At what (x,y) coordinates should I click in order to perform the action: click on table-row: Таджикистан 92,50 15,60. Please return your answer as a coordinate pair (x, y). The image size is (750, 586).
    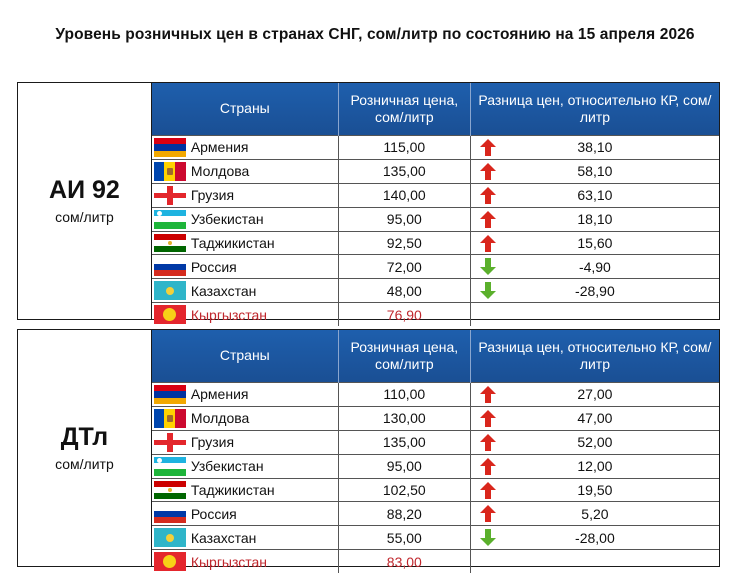
    Looking at the image, I should click on (435, 242).